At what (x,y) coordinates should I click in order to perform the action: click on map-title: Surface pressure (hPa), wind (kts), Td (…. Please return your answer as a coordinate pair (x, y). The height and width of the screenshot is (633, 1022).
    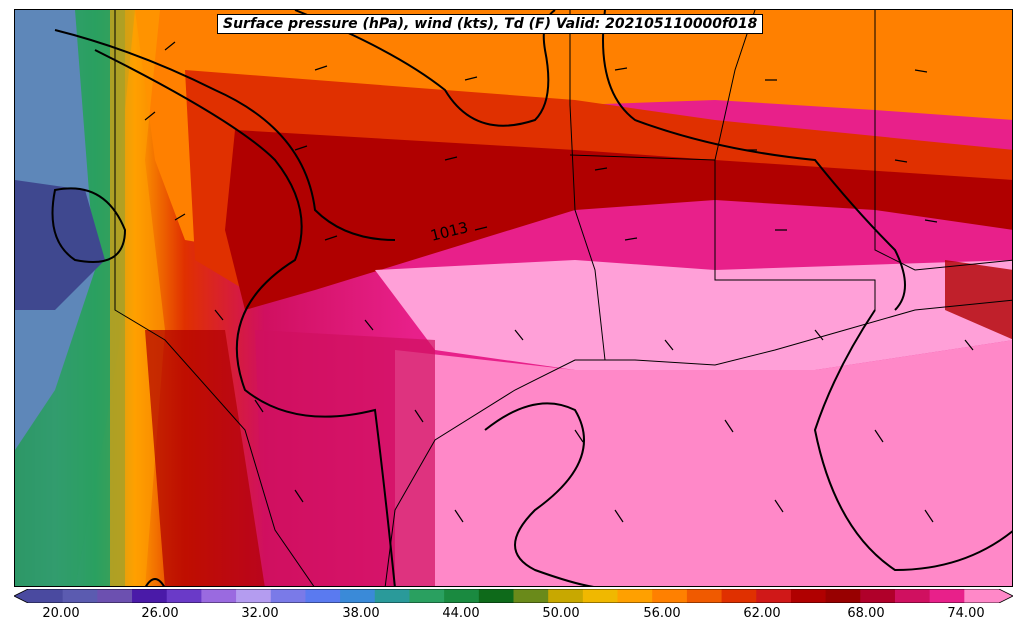
    Looking at the image, I should click on (490, 24).